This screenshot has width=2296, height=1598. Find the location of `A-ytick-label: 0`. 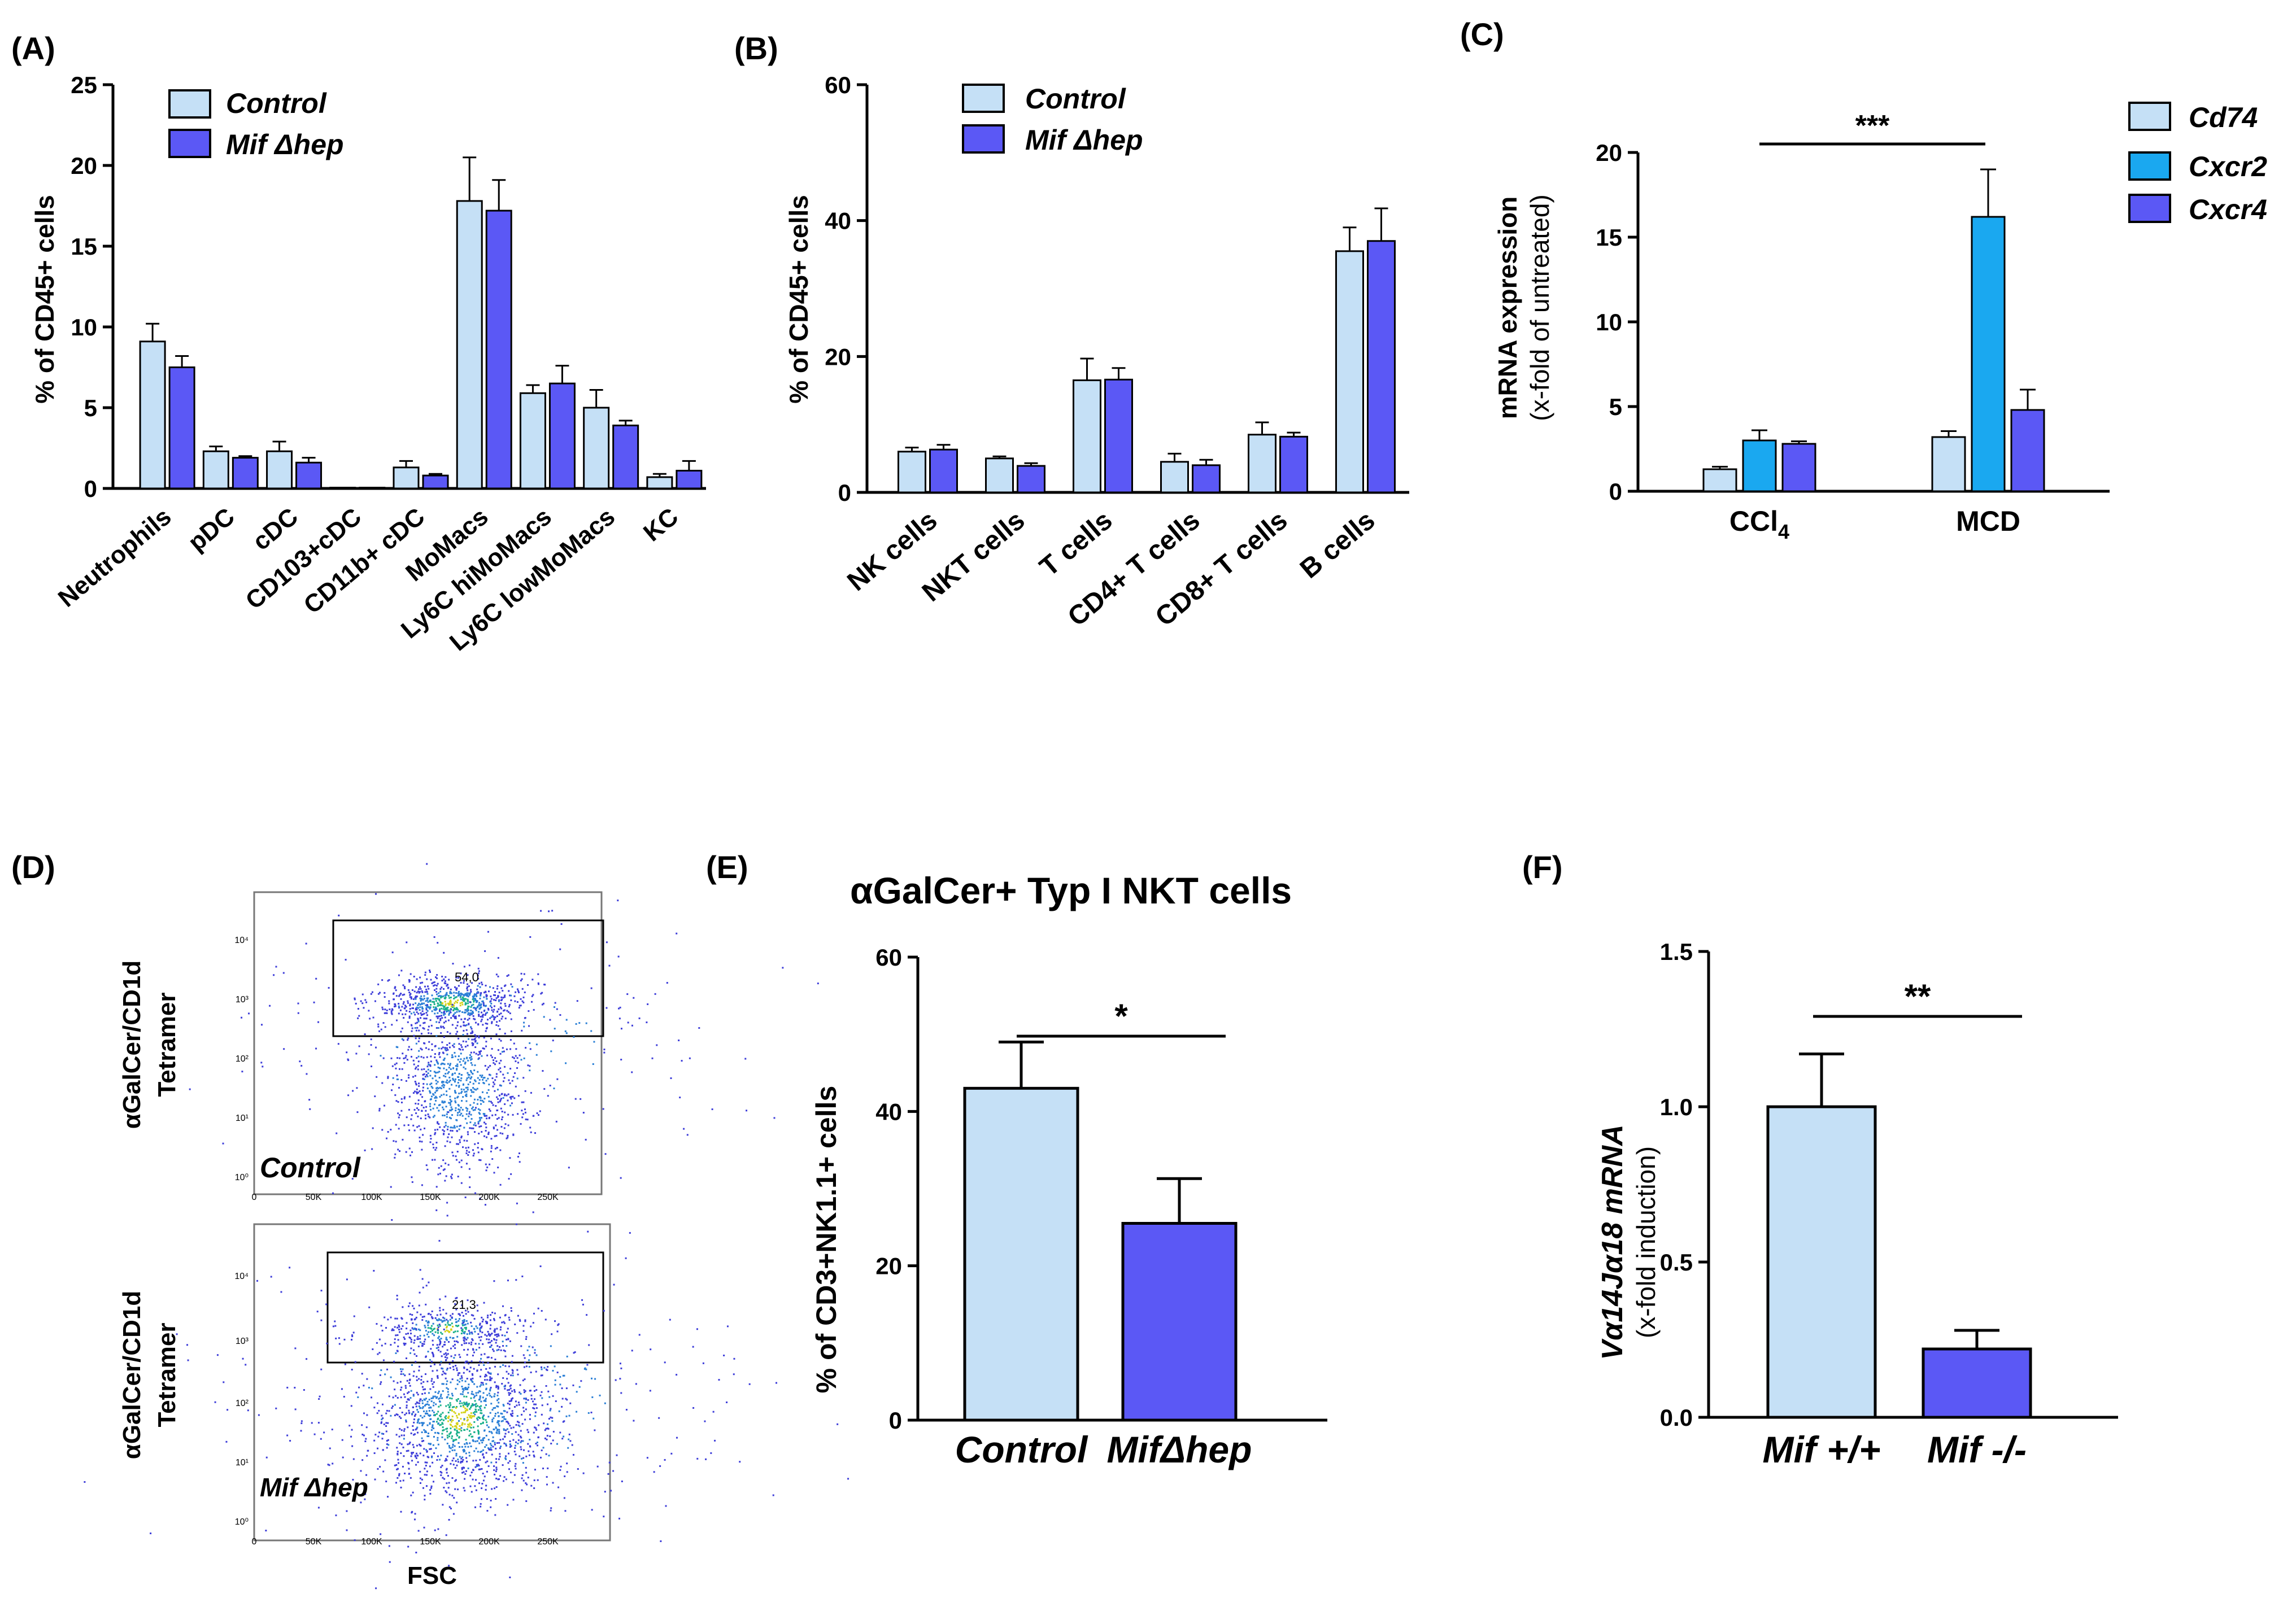

A-ytick-label: 0 is located at coordinates (90, 488).